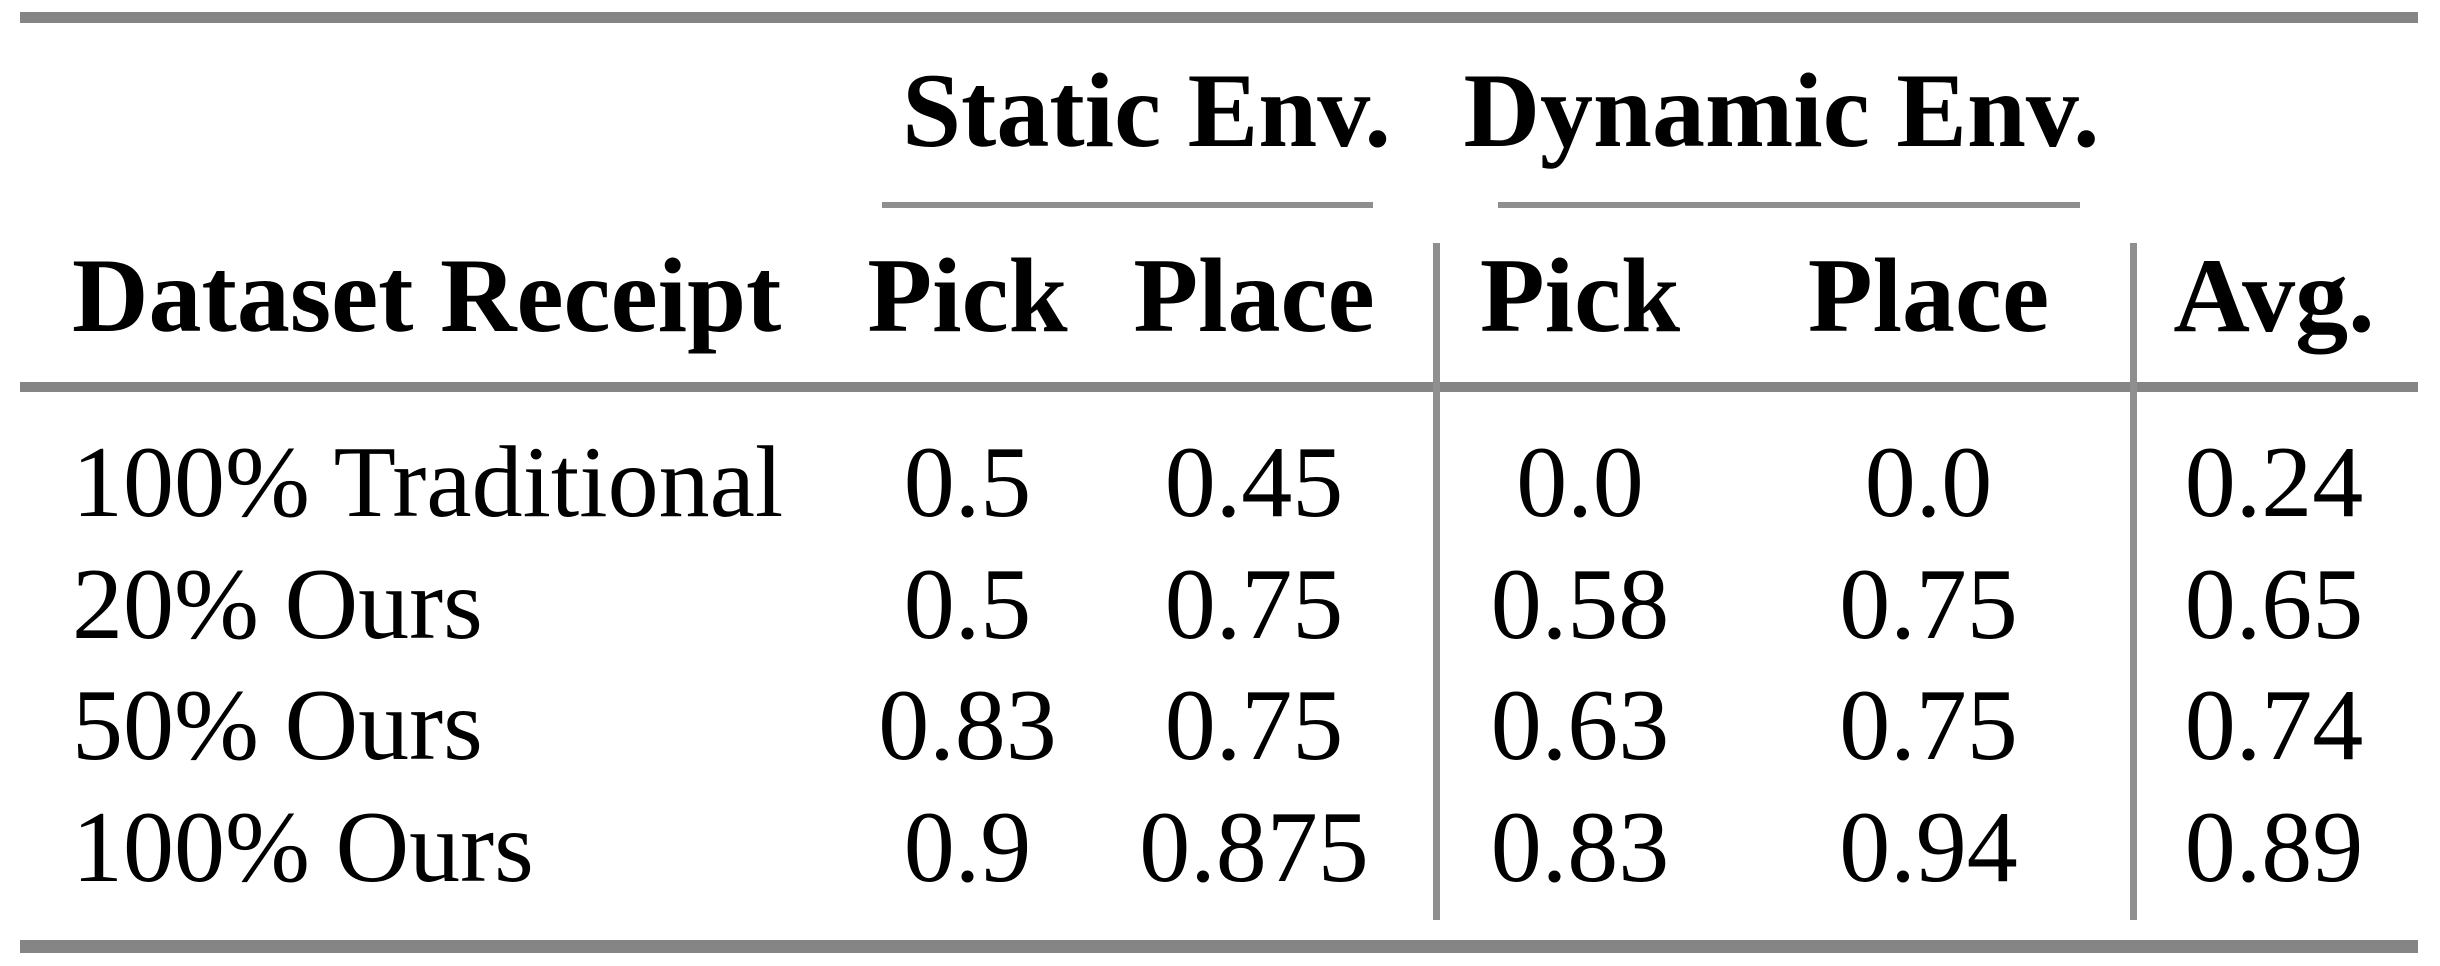 The image size is (2440, 966). I want to click on cell-dynamic-place: 0.0, so click(1928, 482).